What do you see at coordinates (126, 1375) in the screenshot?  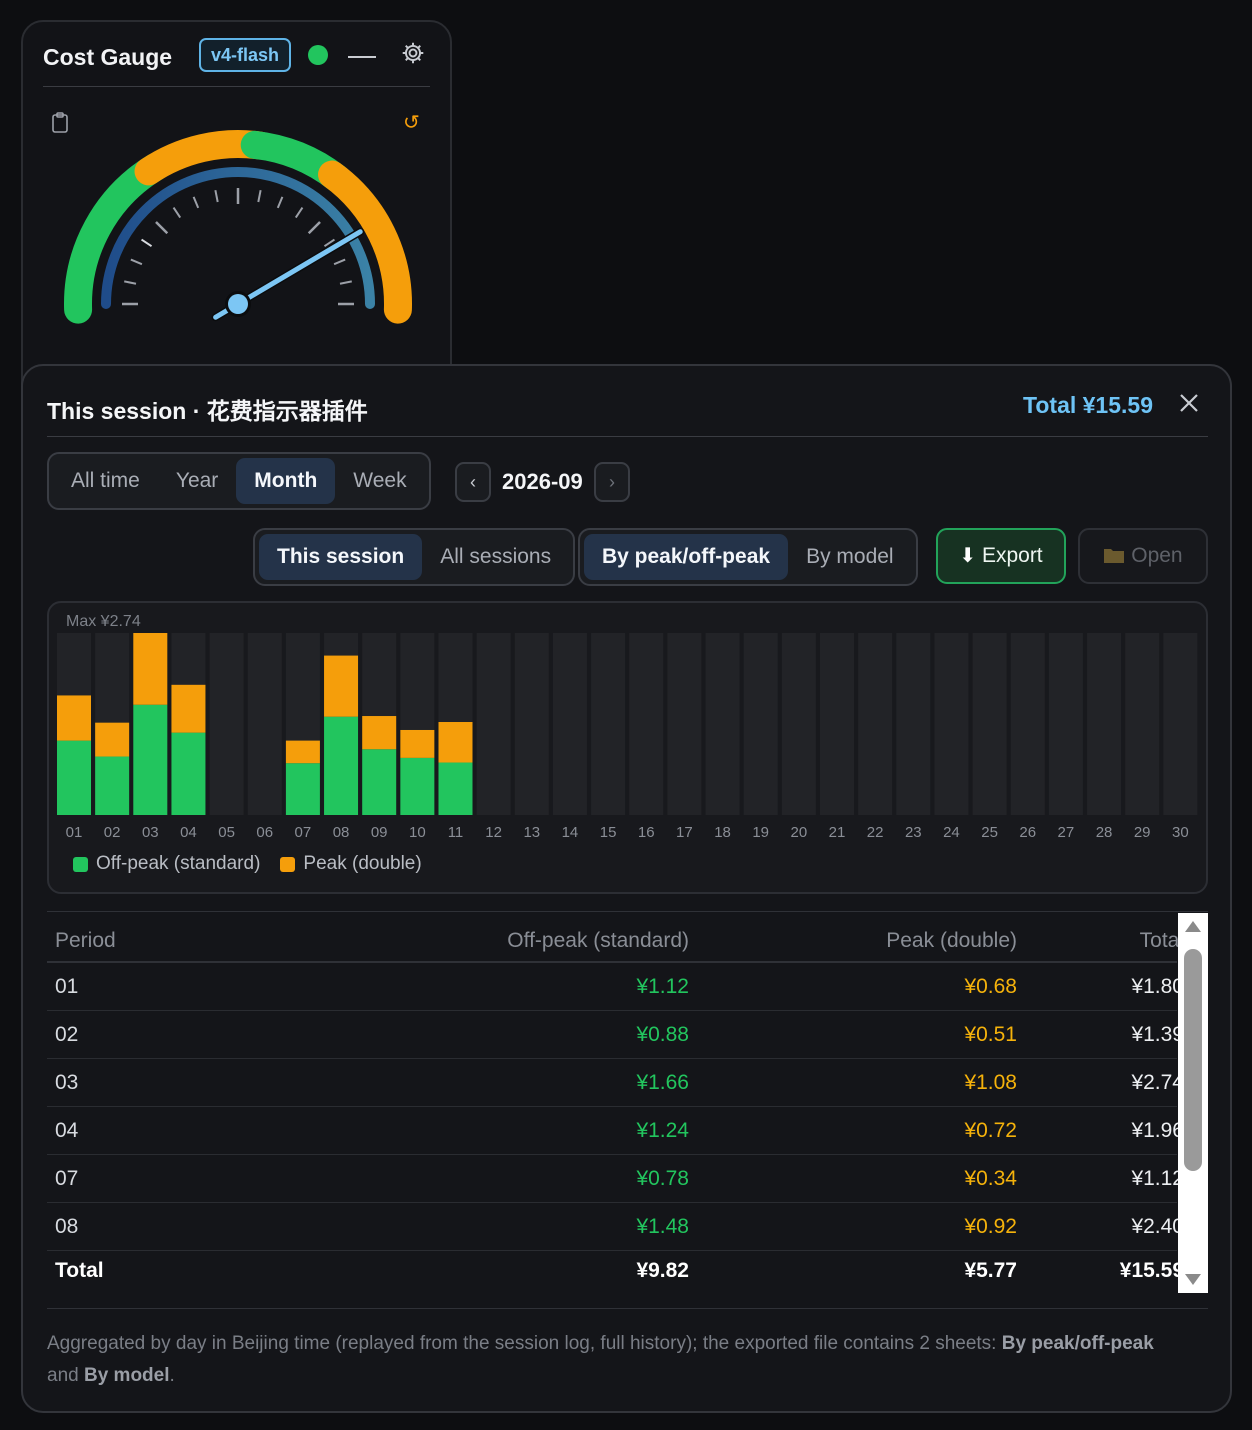 I see `footnote-bold-2: By model` at bounding box center [126, 1375].